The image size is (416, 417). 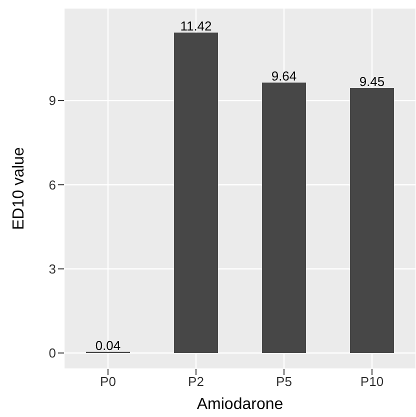 What do you see at coordinates (284, 76) in the screenshot?
I see `data-label: 9.64` at bounding box center [284, 76].